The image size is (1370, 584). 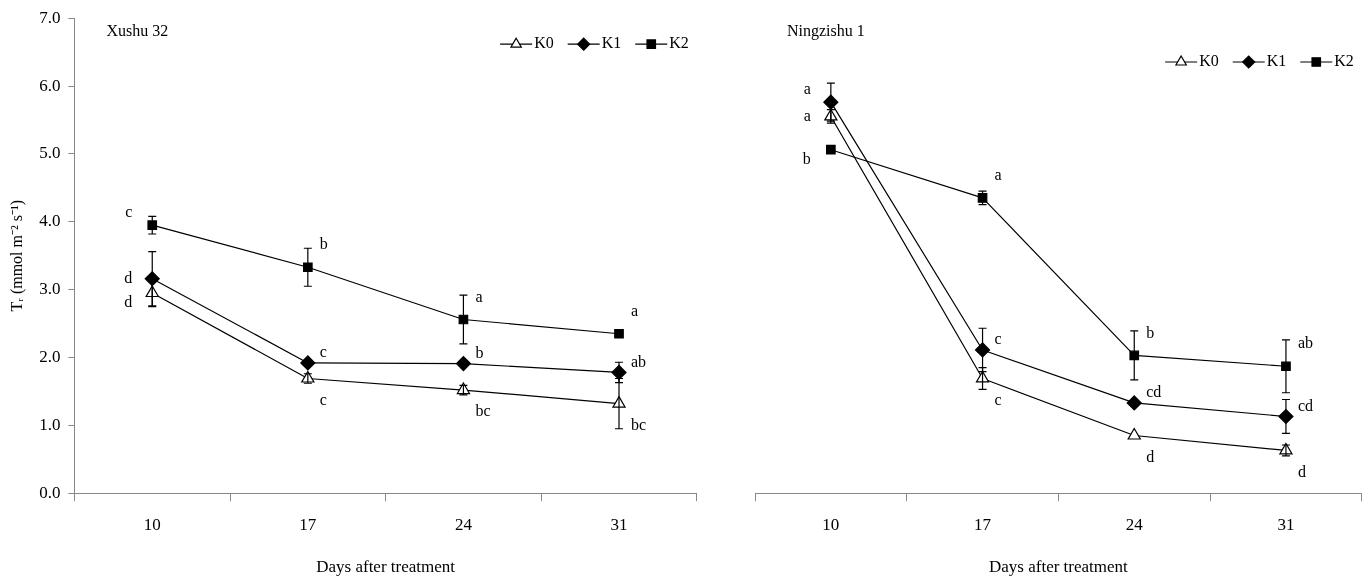 I want to click on y-tick-label: 5.0, so click(x=50, y=153).